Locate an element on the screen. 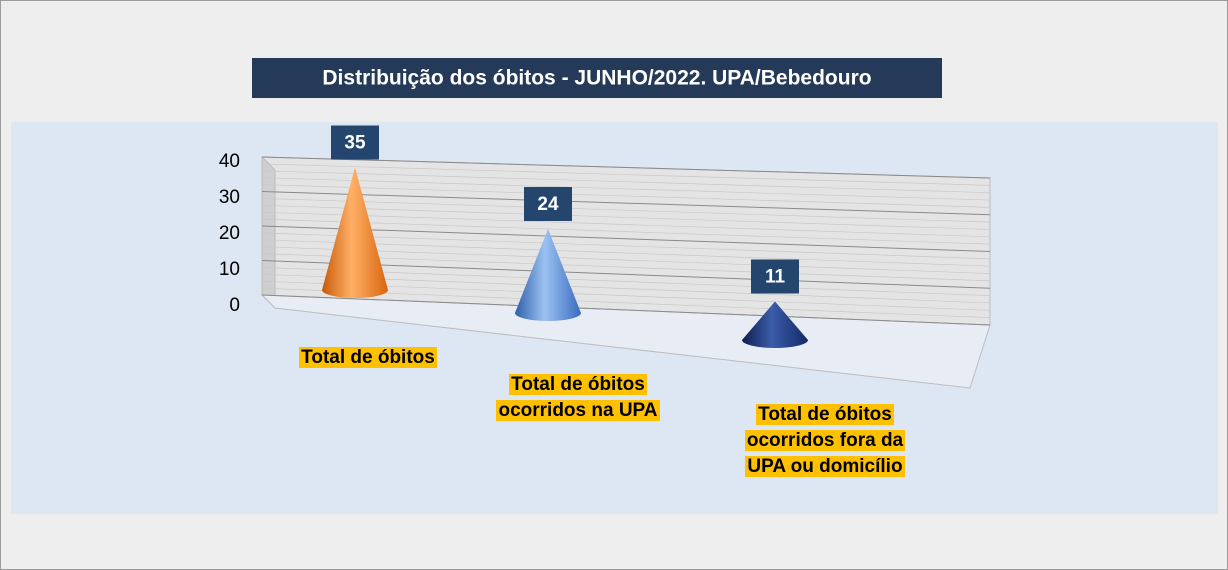  y-tick-label: 10 is located at coordinates (229, 269).